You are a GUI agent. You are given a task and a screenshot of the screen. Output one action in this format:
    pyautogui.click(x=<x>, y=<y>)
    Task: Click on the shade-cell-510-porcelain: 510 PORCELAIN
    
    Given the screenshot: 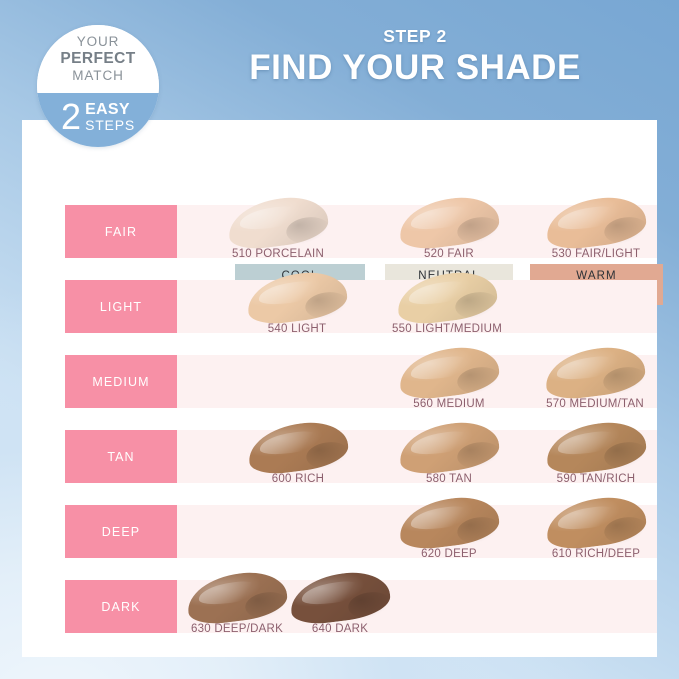 What is the action you would take?
    pyautogui.click(x=278, y=226)
    